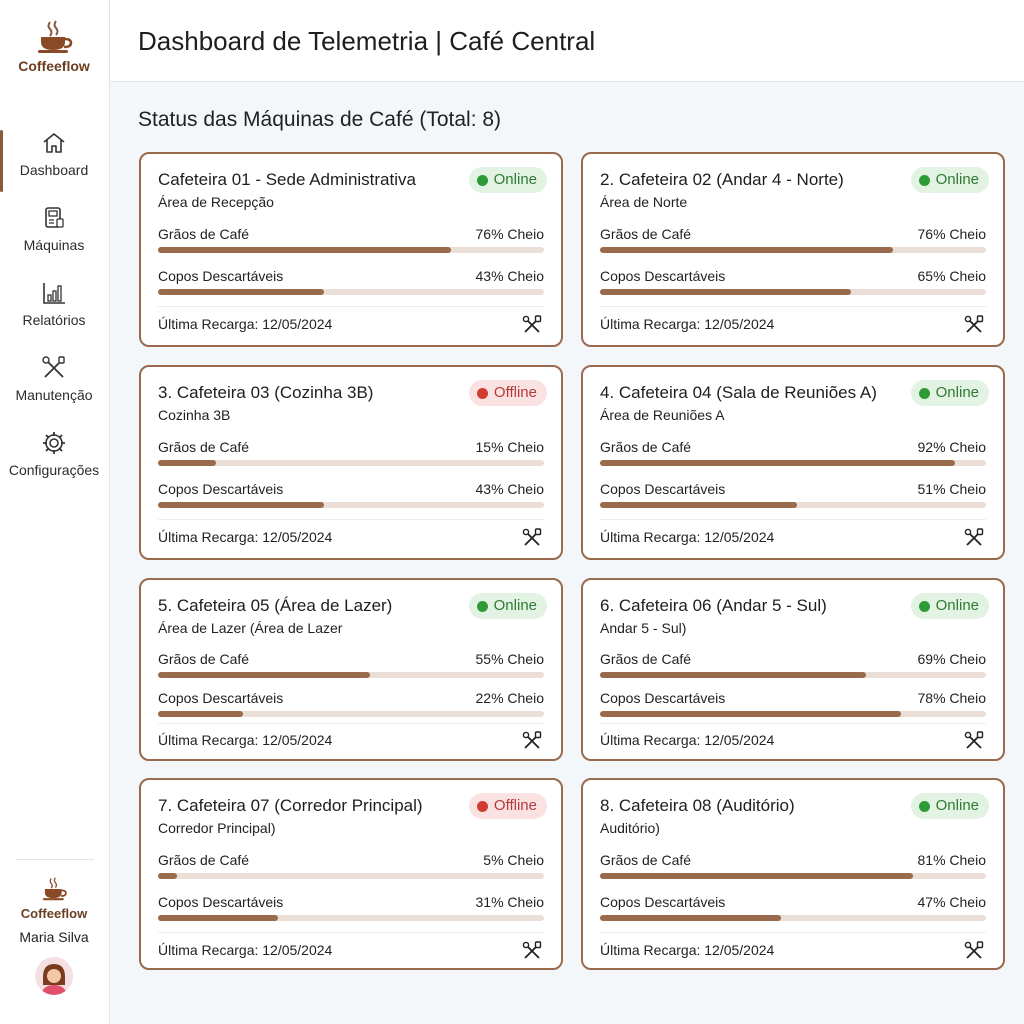  Describe the element at coordinates (54, 170) in the screenshot. I see `sidebar-item-label: Dashboard` at that location.